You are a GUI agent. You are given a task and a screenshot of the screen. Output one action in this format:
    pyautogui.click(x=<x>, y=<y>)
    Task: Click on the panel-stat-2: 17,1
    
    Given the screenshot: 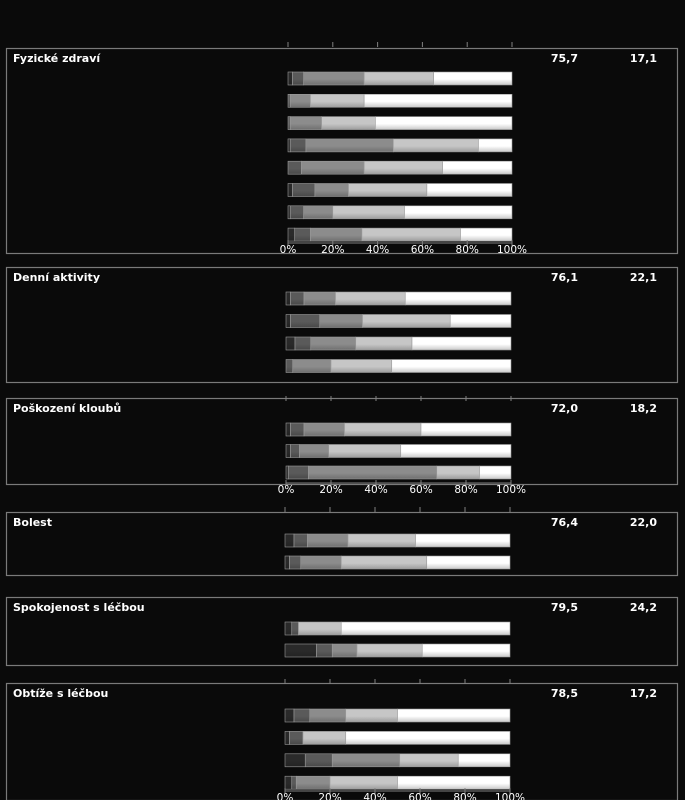 What is the action you would take?
    pyautogui.click(x=643, y=58)
    